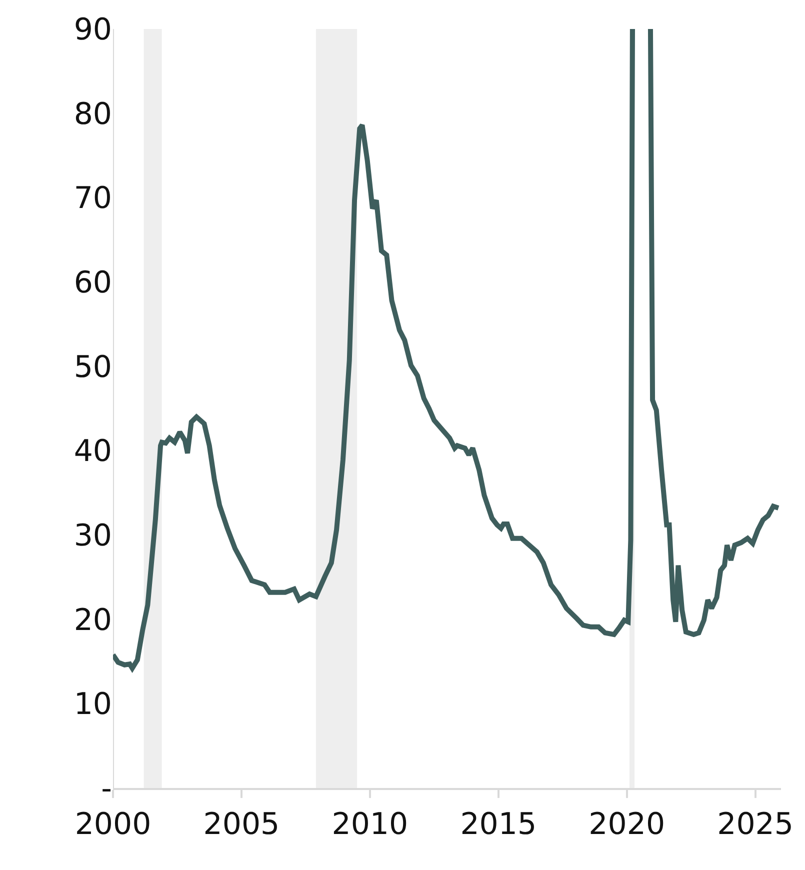 This screenshot has width=805, height=870. I want to click on x-tick-label: 2025, so click(755, 824).